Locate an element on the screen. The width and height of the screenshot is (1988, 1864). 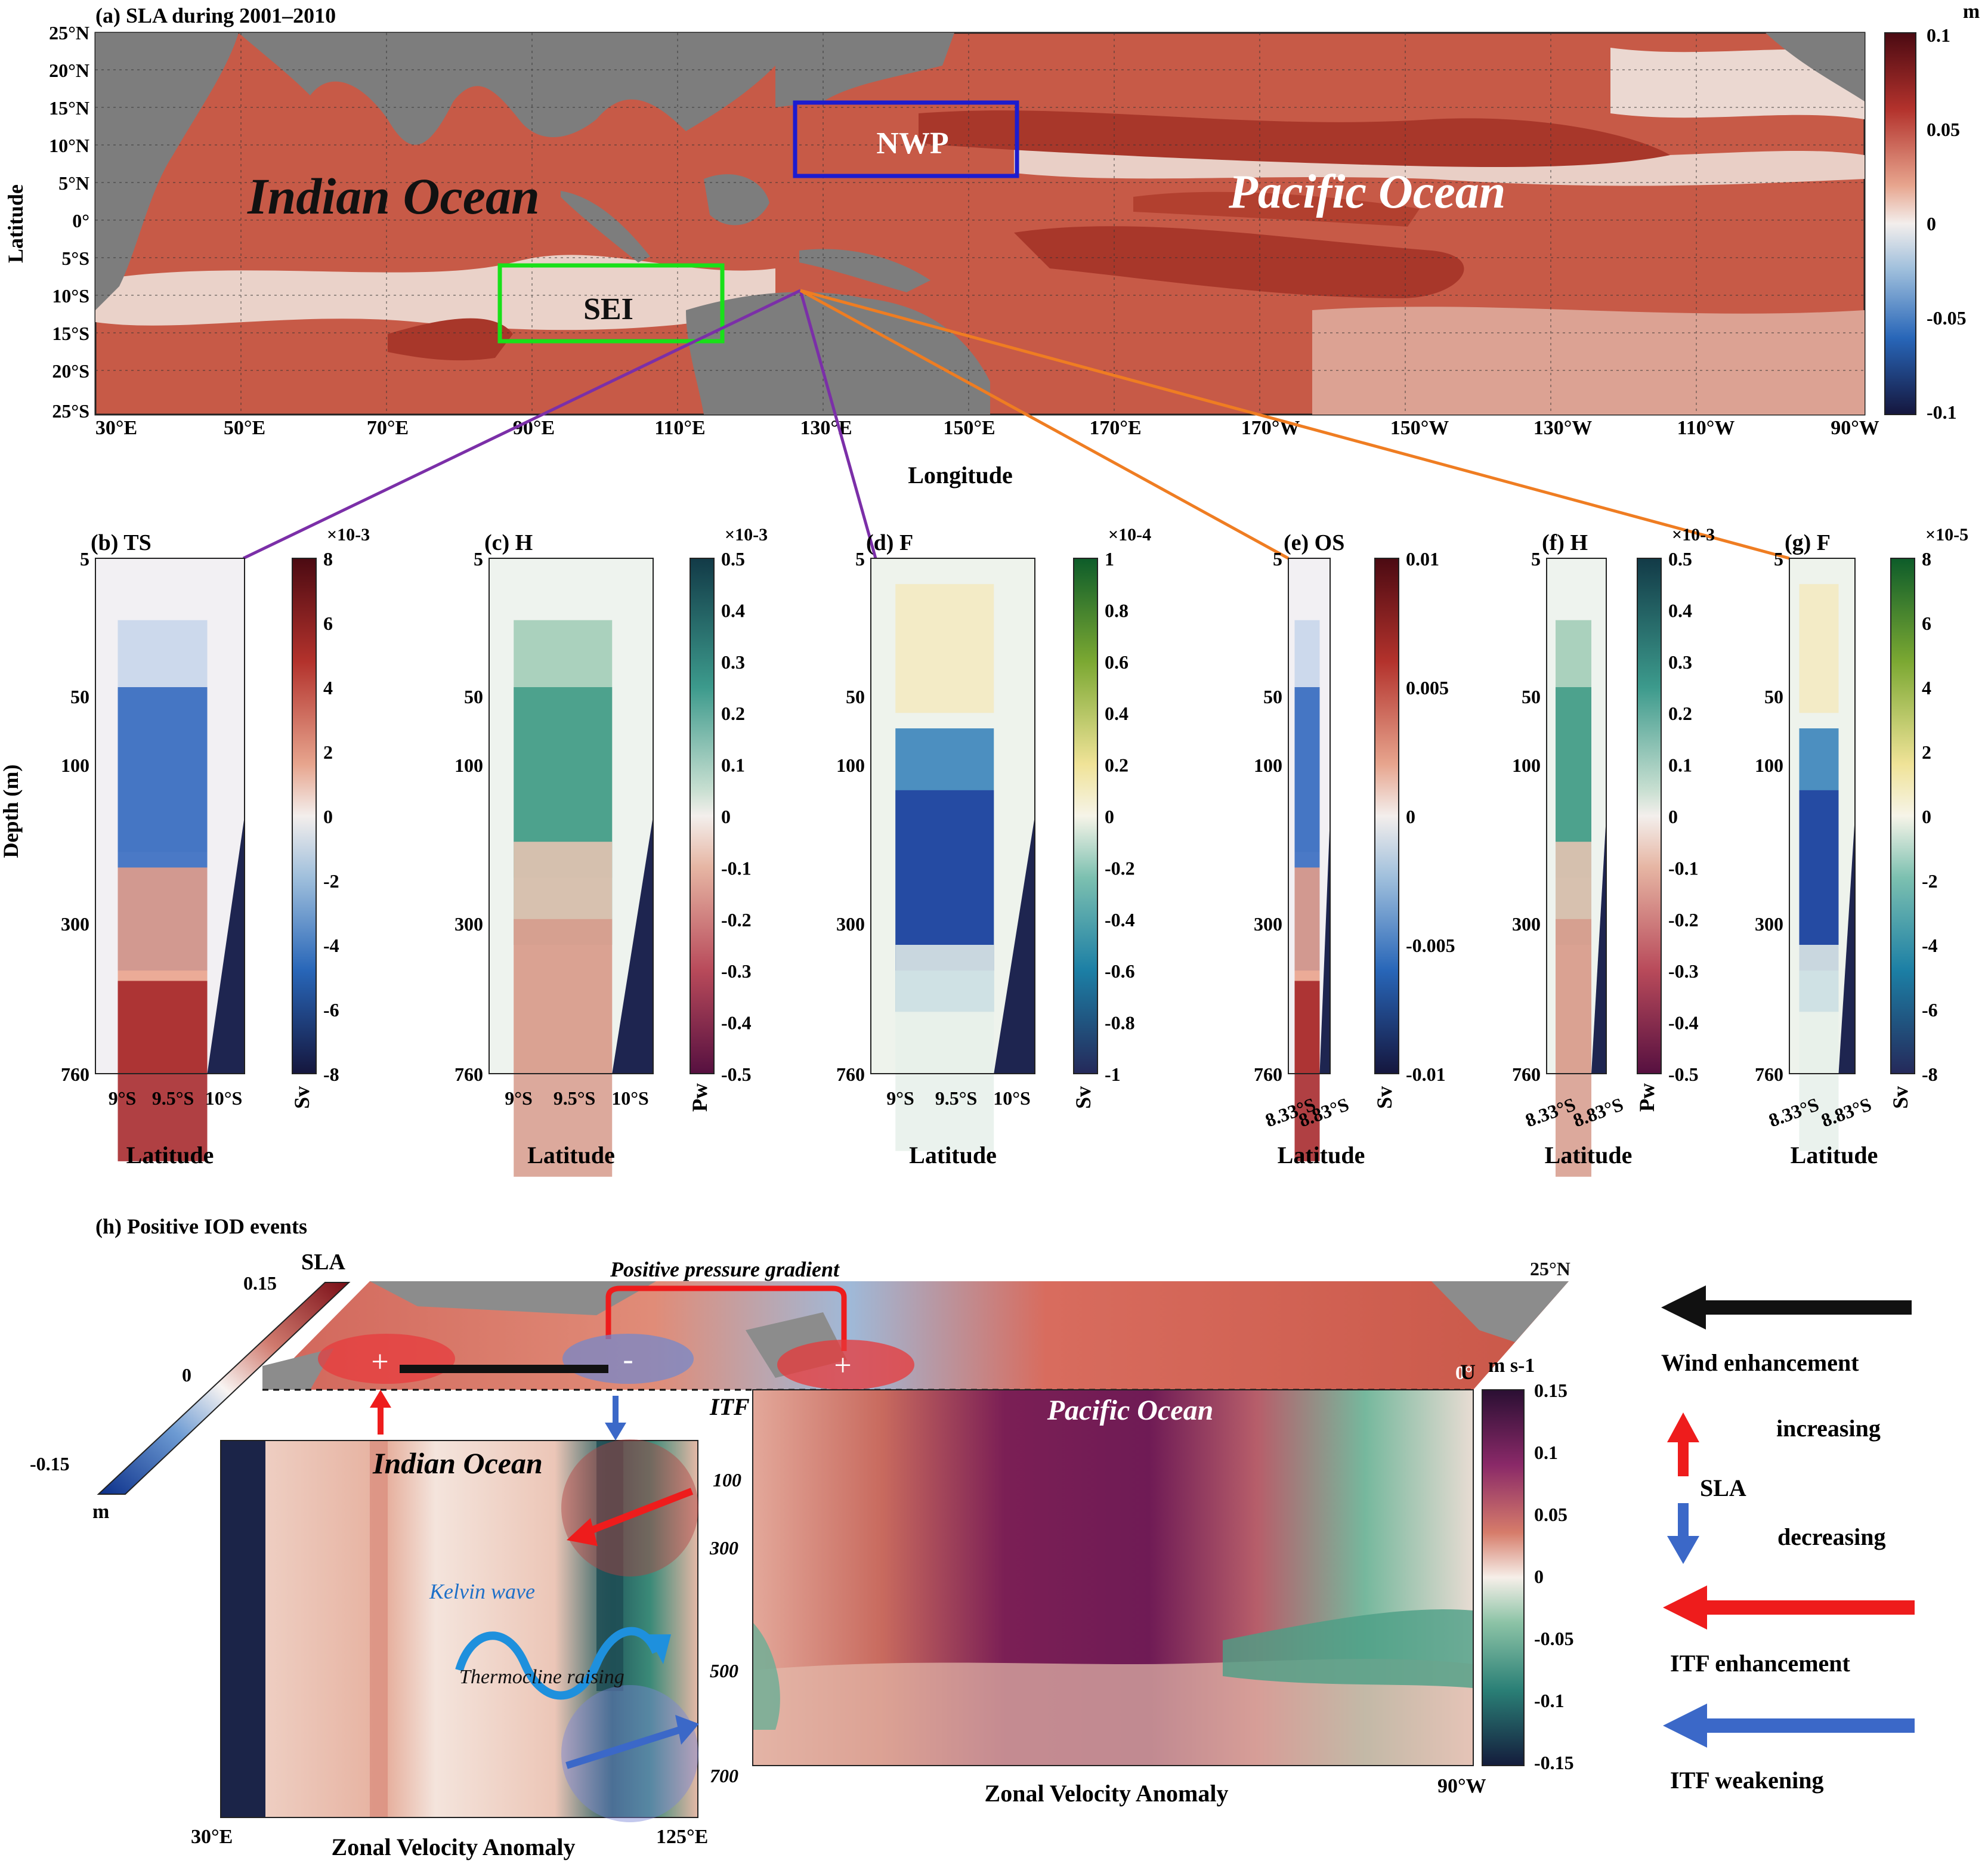
colorbar-unit: Sv is located at coordinates (1900, 1097).